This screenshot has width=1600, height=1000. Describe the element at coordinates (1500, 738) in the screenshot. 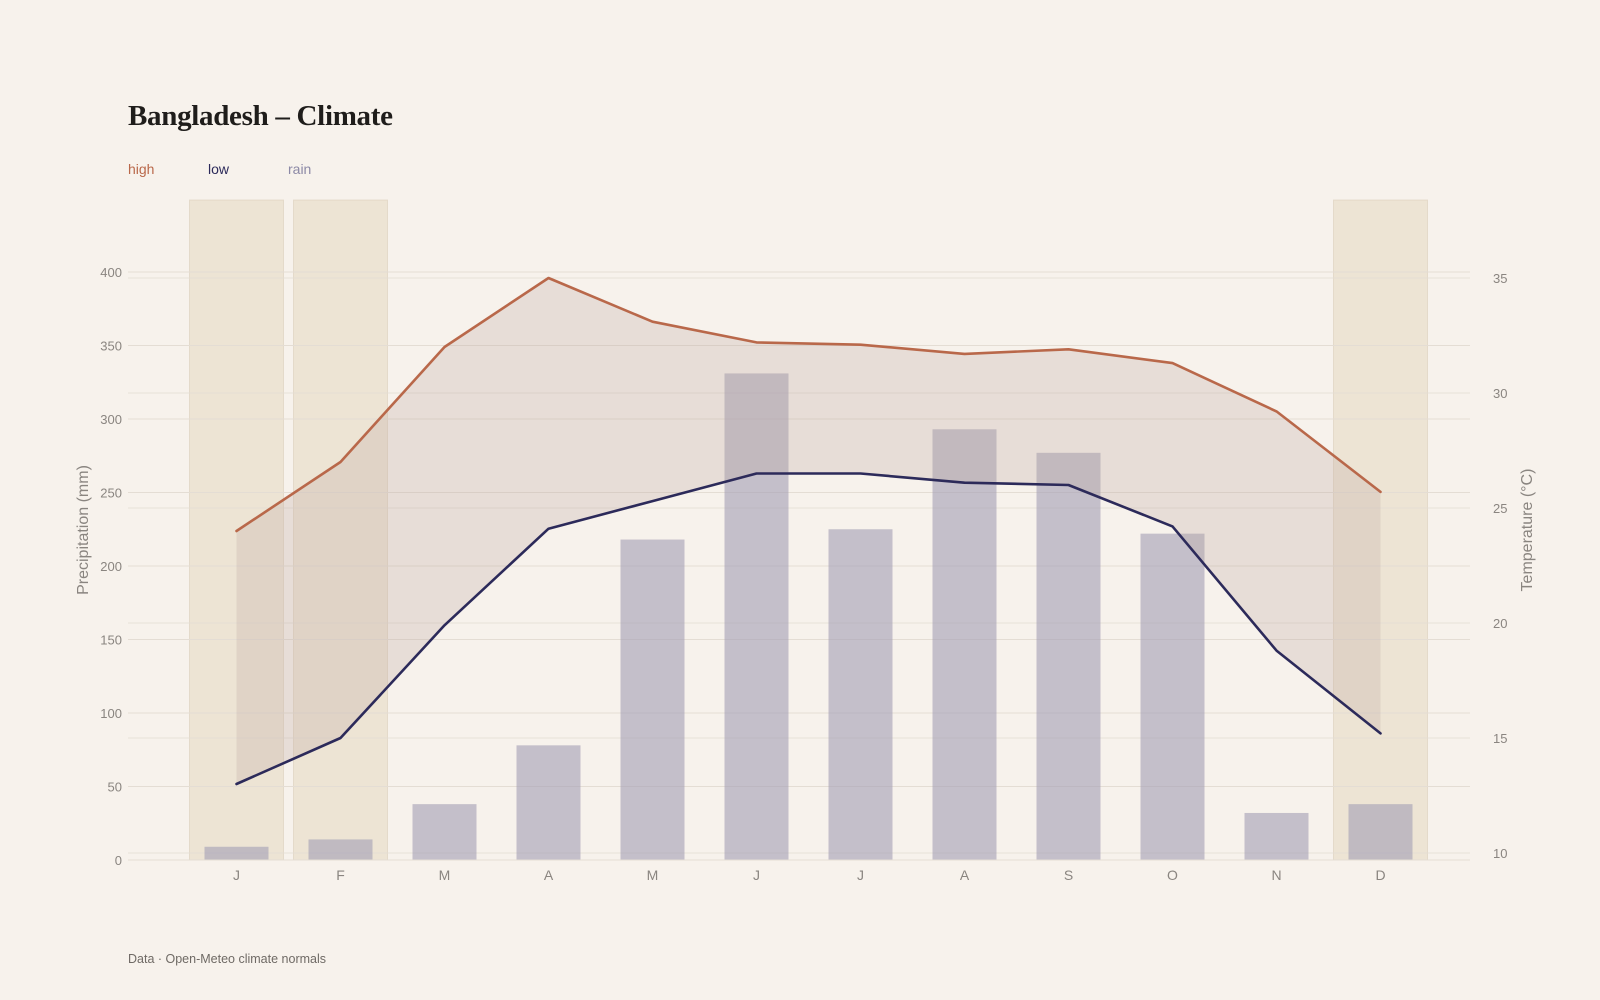

I see `y-right-tick-15: 15` at that location.